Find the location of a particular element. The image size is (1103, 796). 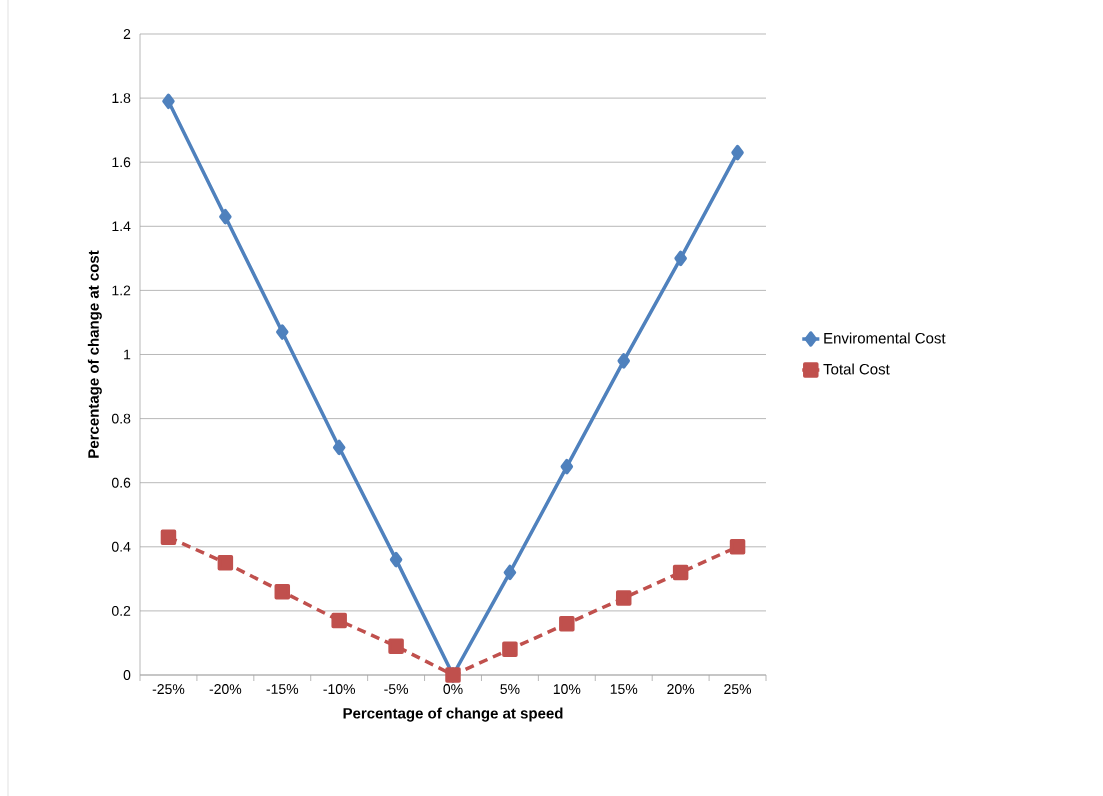

y-tick-label: 1 is located at coordinates (127, 354).